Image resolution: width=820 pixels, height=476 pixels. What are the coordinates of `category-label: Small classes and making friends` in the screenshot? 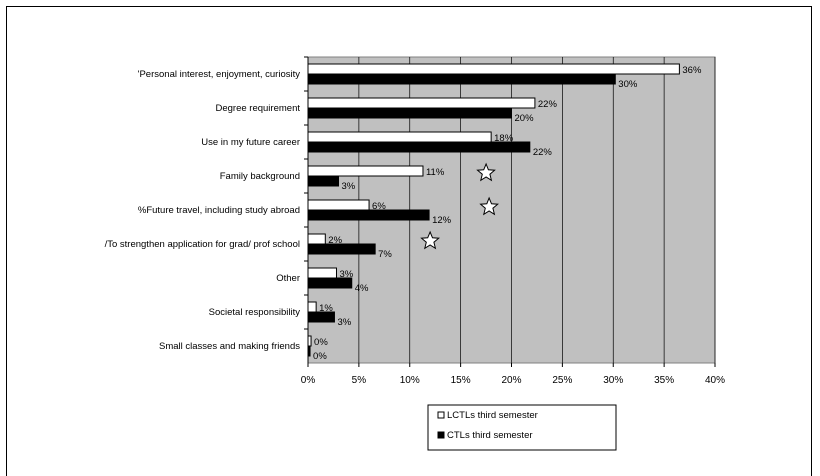 It's located at (229, 346).